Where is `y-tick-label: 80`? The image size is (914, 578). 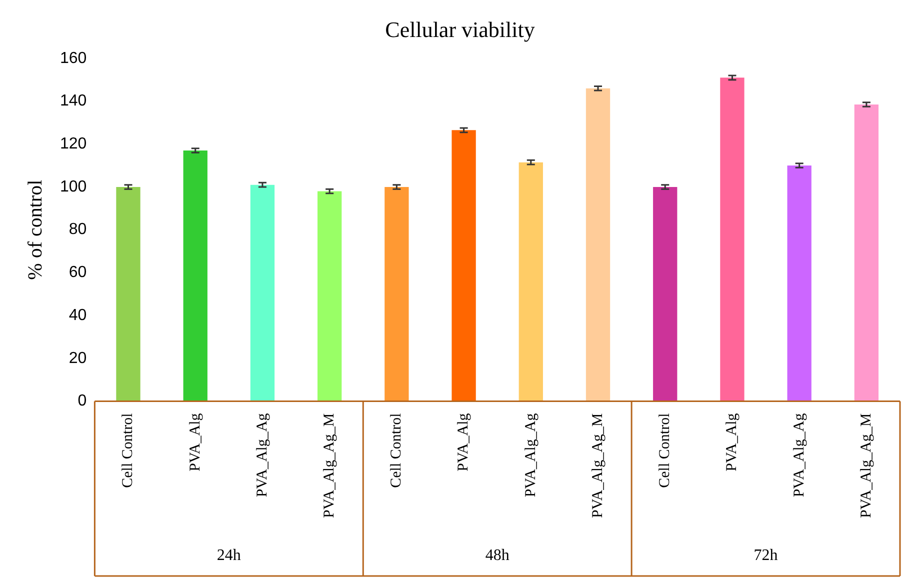 y-tick-label: 80 is located at coordinates (77, 229).